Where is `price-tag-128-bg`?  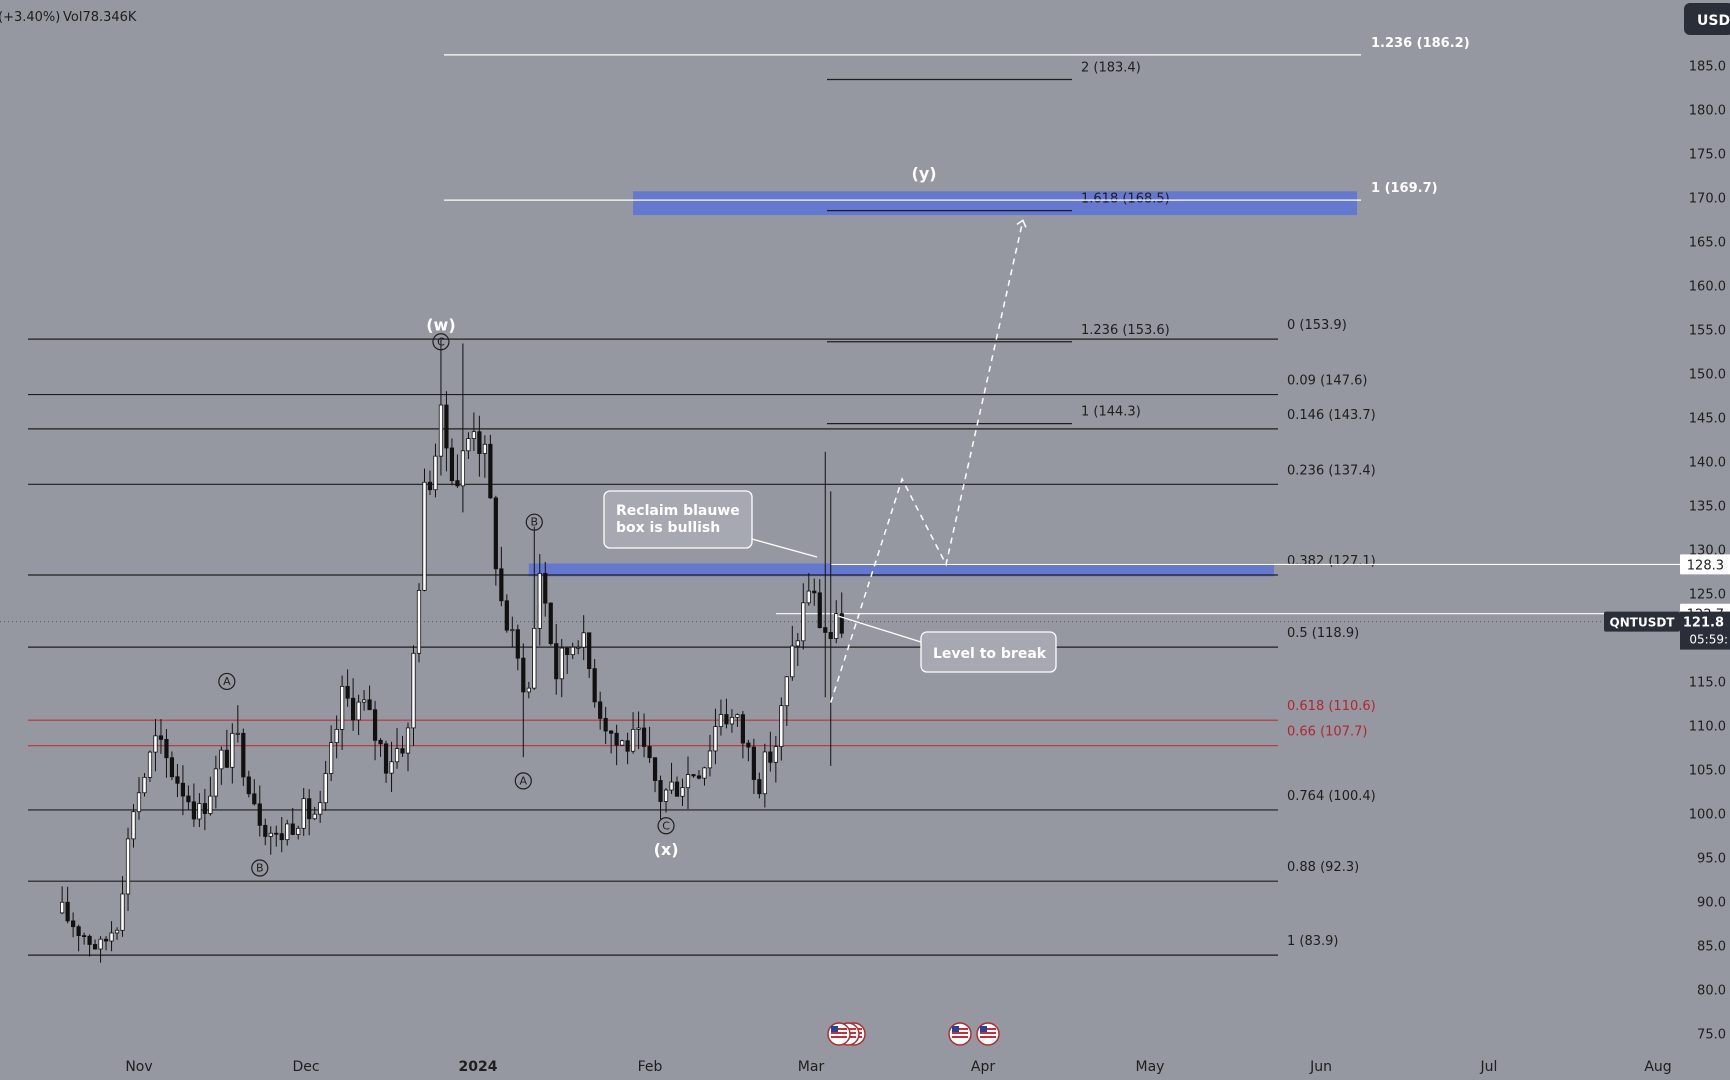 price-tag-128-bg is located at coordinates (1705, 564).